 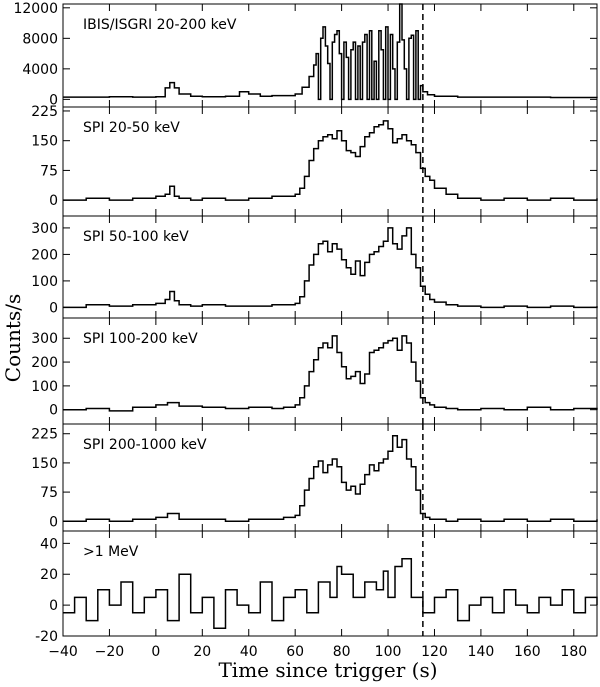 I want to click on panel-label: >1 MeV, so click(x=111, y=552).